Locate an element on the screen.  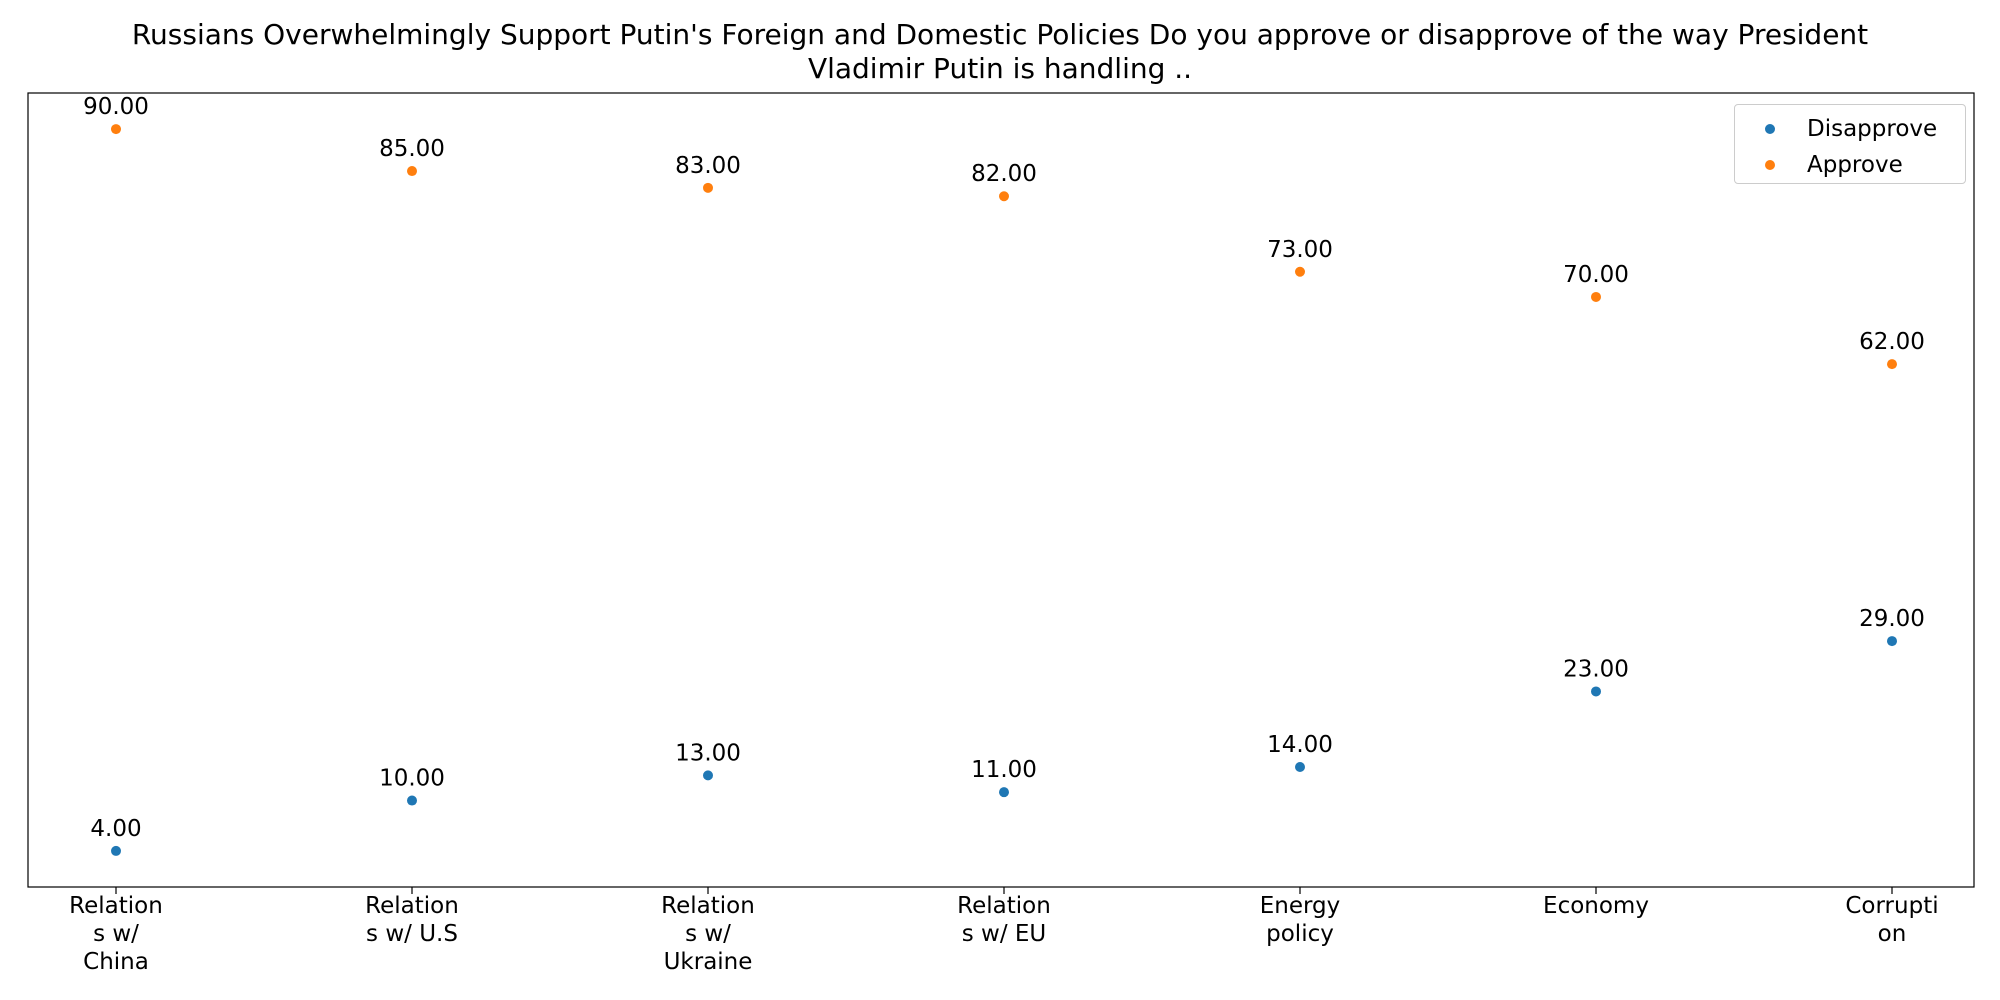
data-label-disapprove: 4.00 is located at coordinates (115, 829).